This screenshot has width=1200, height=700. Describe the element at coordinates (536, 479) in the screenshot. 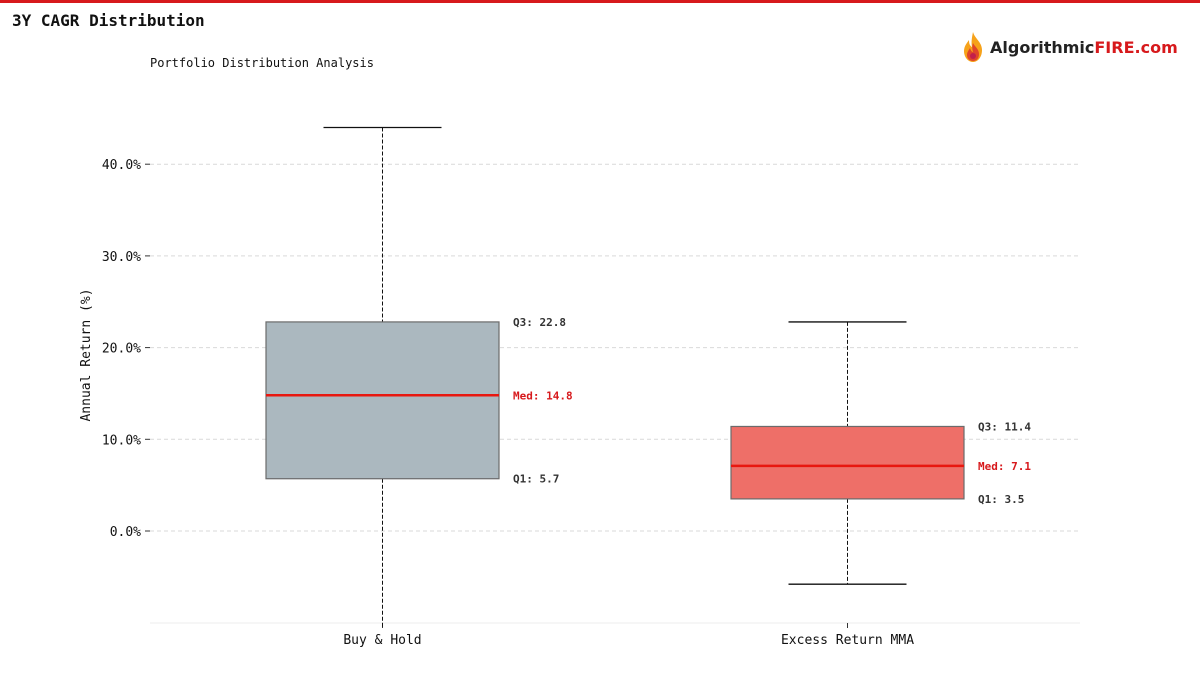

I see `q1-label: Q1: 5.7` at that location.